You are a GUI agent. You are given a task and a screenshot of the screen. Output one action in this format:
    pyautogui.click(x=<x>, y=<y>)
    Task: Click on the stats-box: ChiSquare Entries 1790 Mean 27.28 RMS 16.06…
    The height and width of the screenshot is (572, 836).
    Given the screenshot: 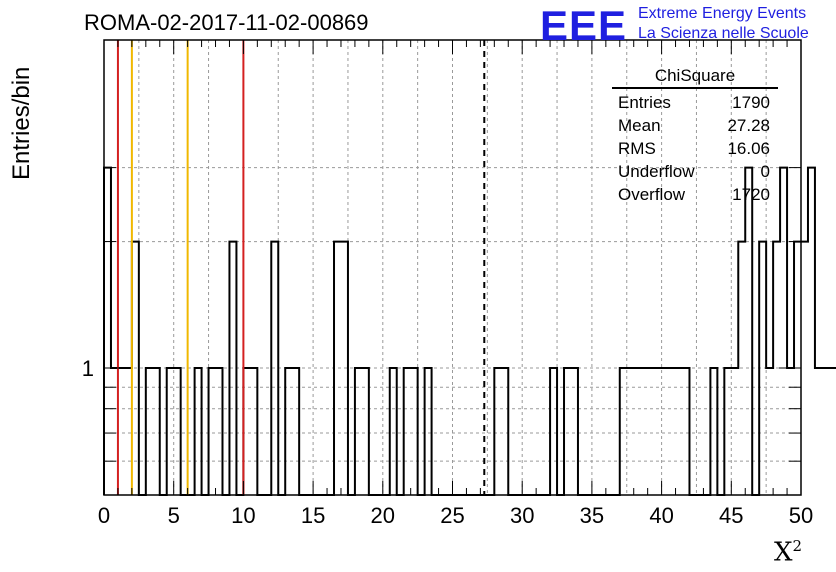 What is the action you would take?
    pyautogui.click(x=695, y=136)
    